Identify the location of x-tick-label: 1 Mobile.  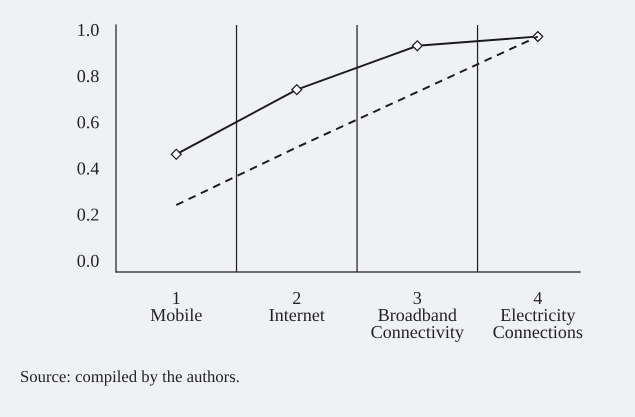
(176, 307).